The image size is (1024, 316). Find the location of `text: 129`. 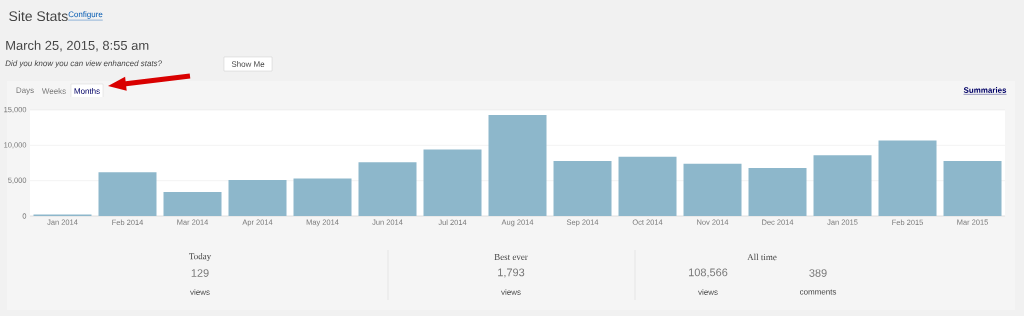

text: 129 is located at coordinates (200, 273).